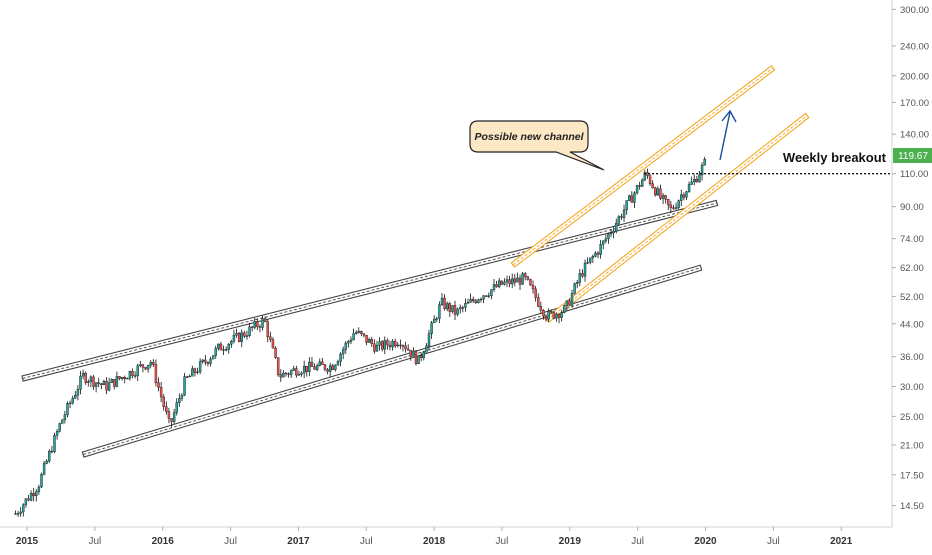 Image resolution: width=932 pixels, height=555 pixels. What do you see at coordinates (912, 207) in the screenshot?
I see `y-tick-label: 90.00` at bounding box center [912, 207].